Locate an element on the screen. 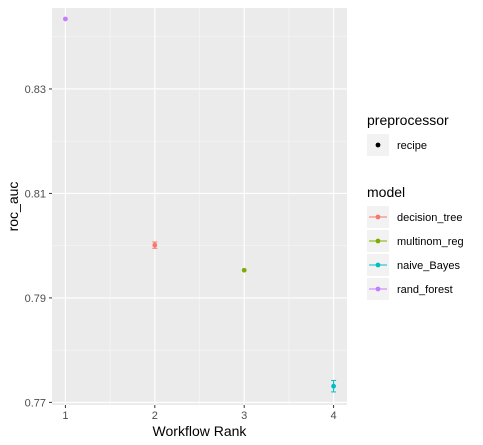 The height and width of the screenshot is (445, 483). x-tick-label: 2 is located at coordinates (155, 416).